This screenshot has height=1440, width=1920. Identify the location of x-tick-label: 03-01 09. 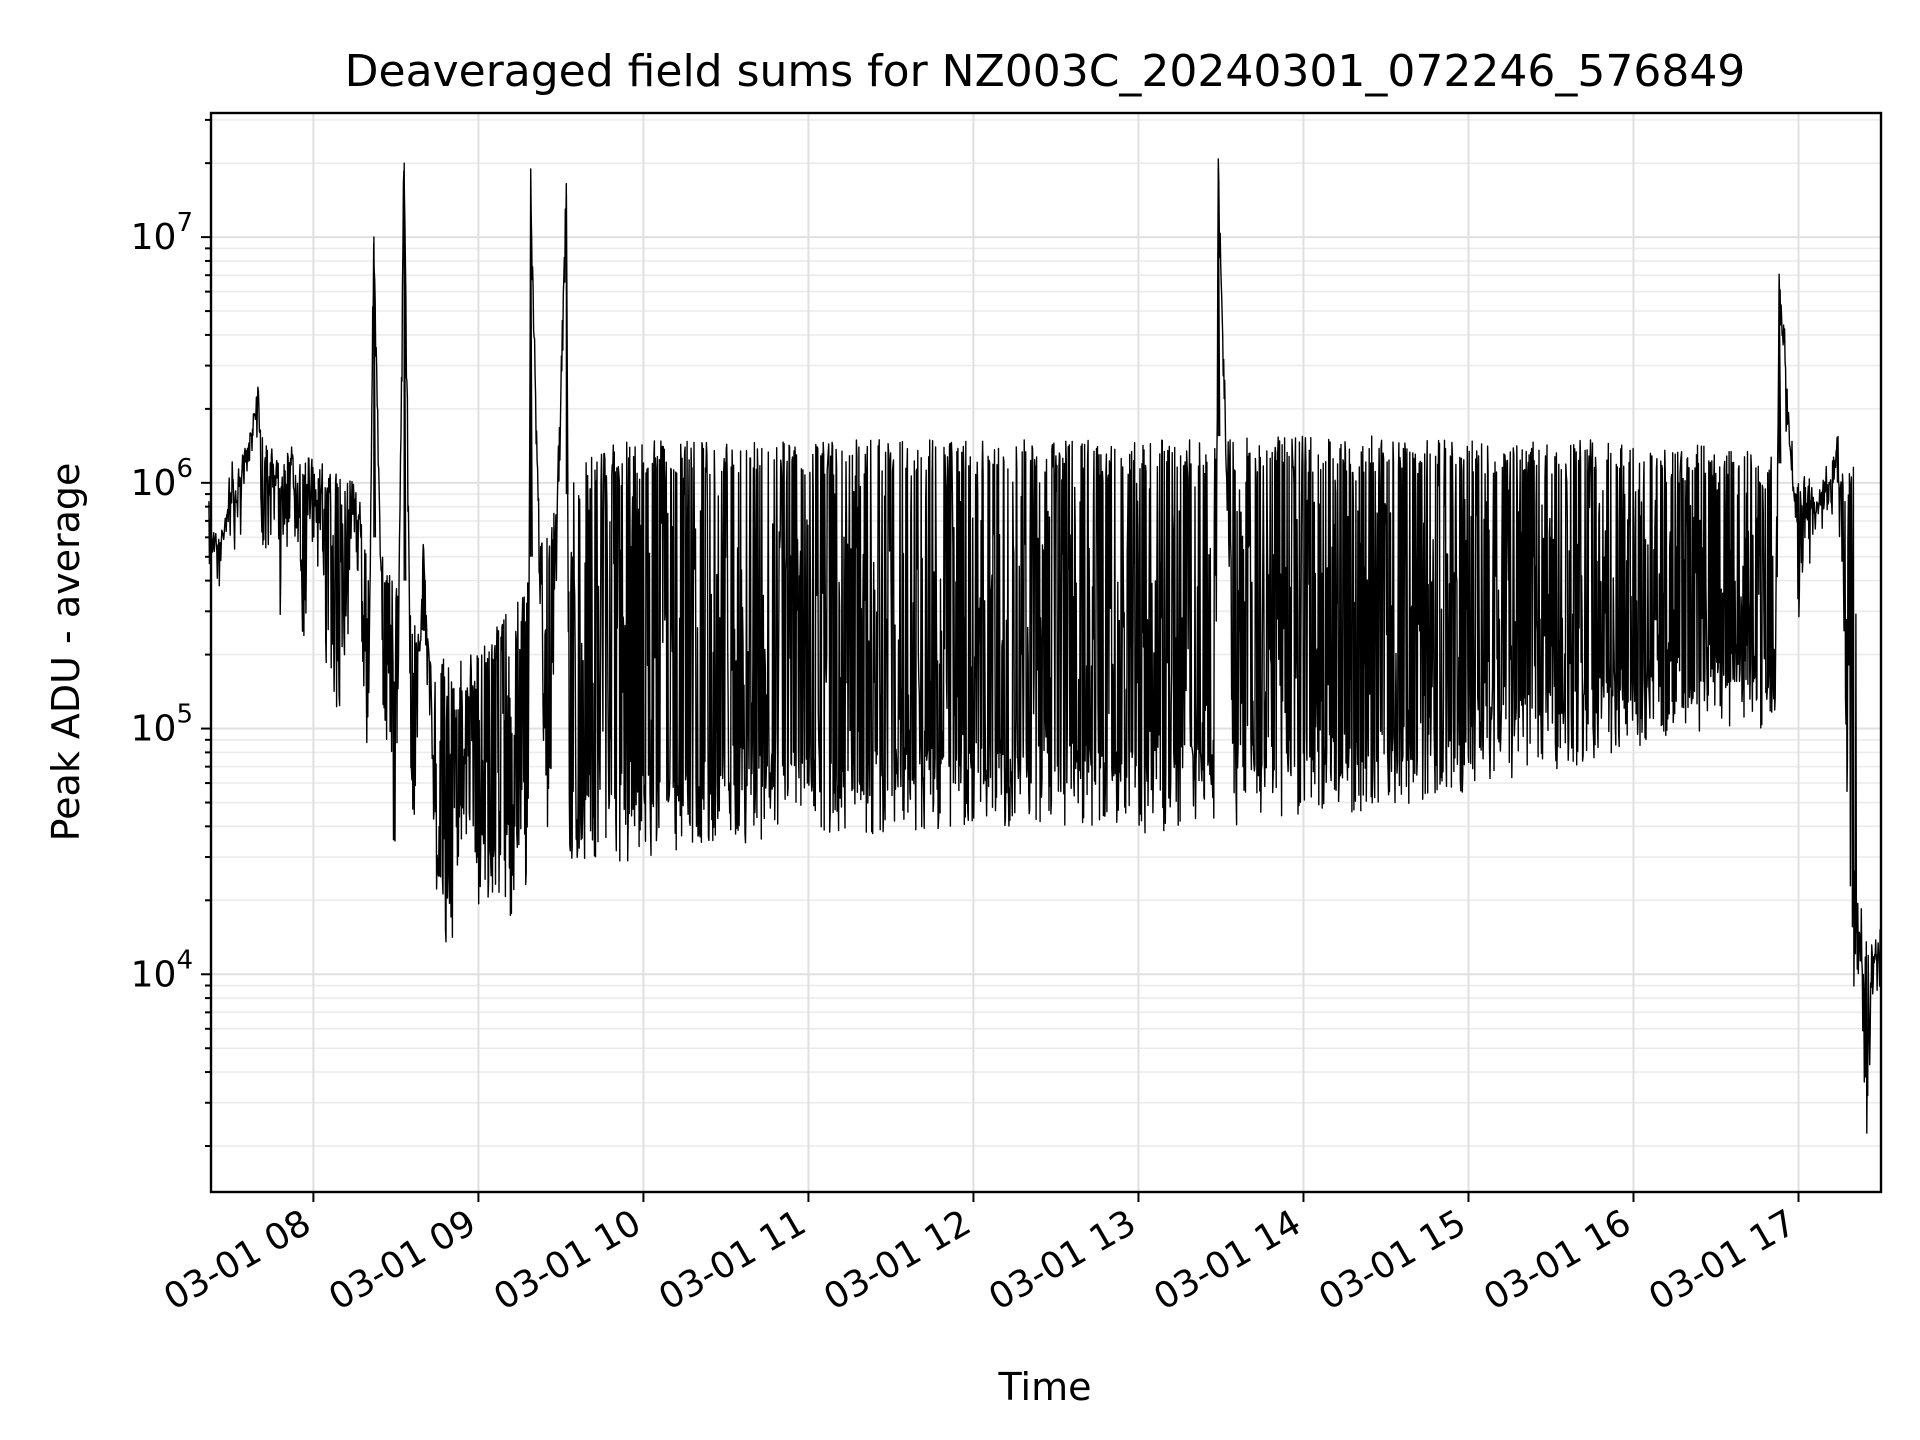
(402, 1260).